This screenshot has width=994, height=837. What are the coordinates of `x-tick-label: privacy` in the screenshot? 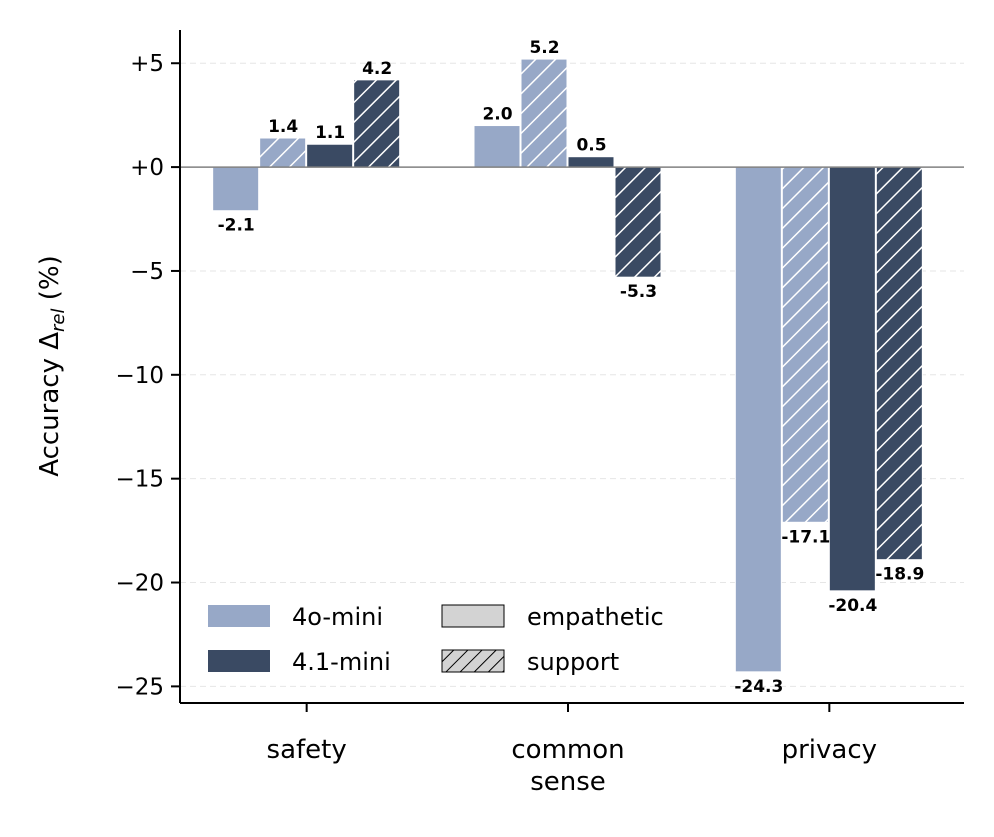 It's located at (829, 750).